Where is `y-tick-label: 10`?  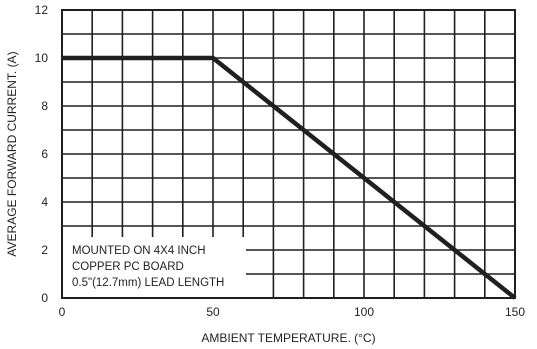 y-tick-label: 10 is located at coordinates (42, 58).